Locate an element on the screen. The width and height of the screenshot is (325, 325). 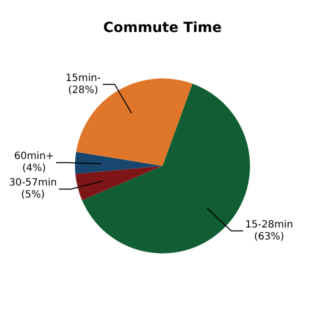
chart-title: Commute Time is located at coordinates (162, 28).